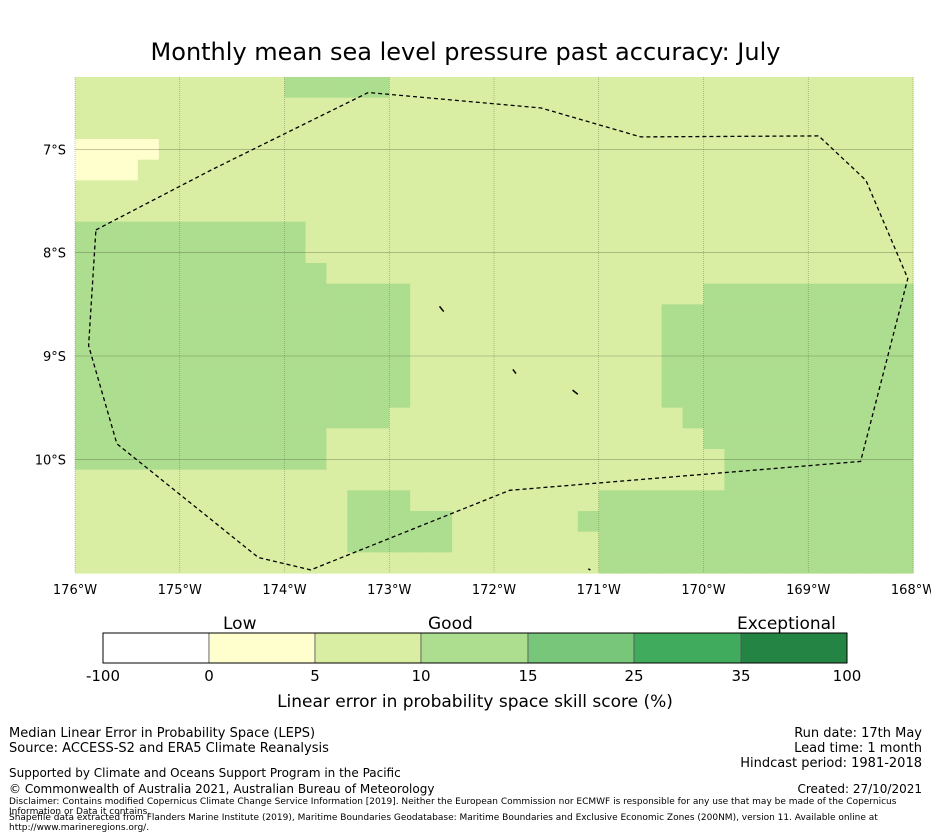 This screenshot has height=839, width=931. What do you see at coordinates (847, 676) in the screenshot?
I see `colorbar-tick: 100` at bounding box center [847, 676].